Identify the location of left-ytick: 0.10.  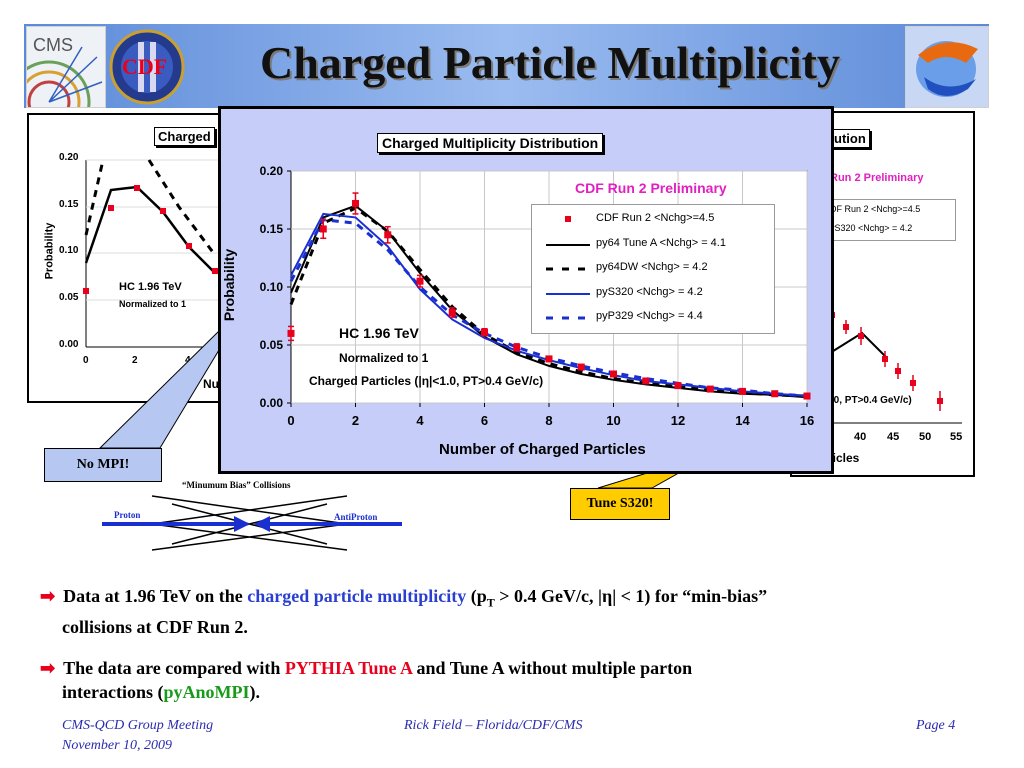
(69, 250).